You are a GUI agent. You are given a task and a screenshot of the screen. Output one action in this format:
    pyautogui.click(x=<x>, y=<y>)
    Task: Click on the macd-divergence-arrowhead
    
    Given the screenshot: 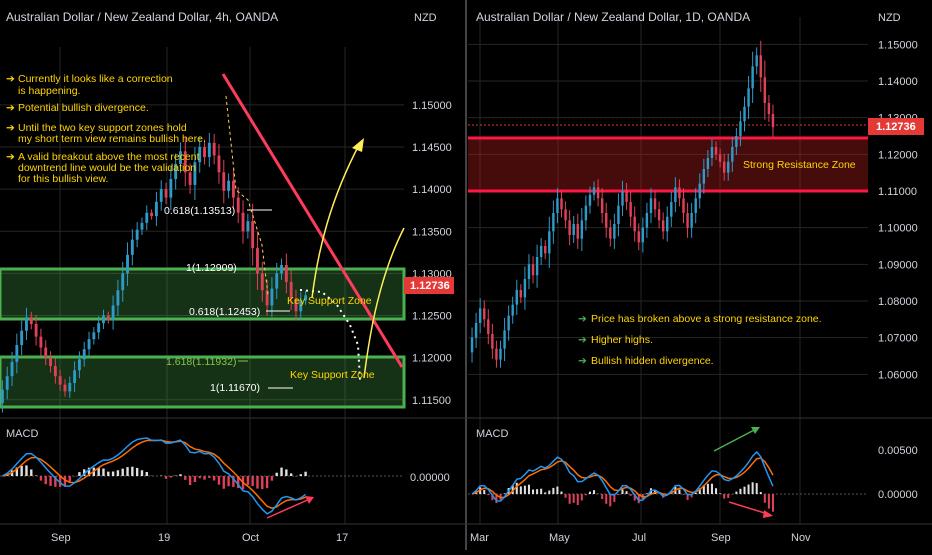 What is the action you would take?
    pyautogui.click(x=309, y=500)
    